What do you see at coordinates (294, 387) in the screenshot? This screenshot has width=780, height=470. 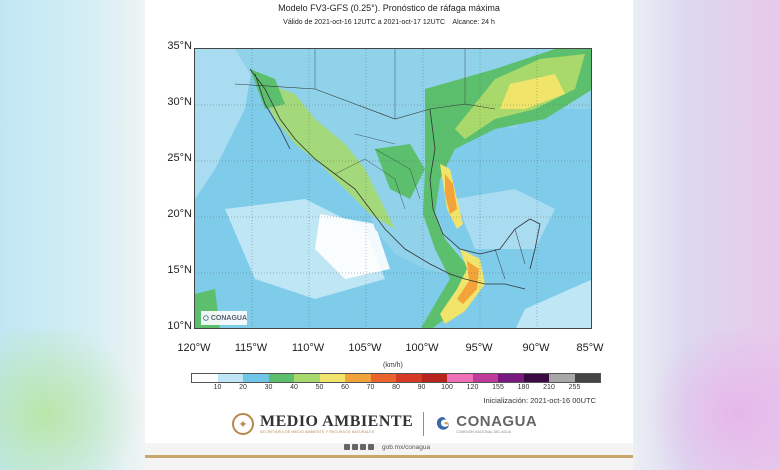 I see `colorbar-tick-label: 40` at bounding box center [294, 387].